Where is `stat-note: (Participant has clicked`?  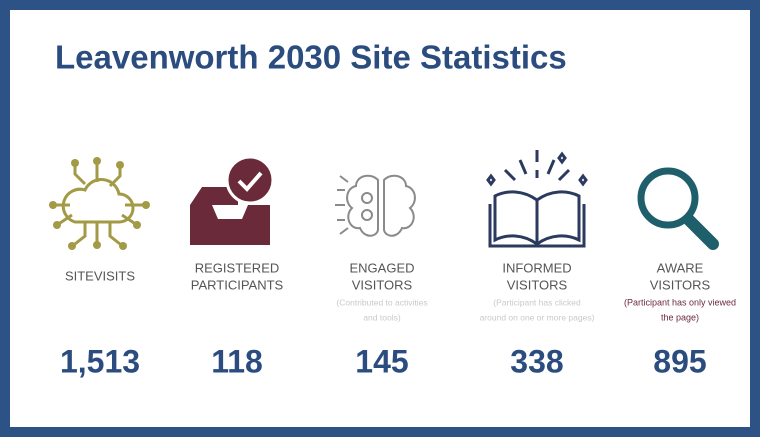 stat-note: (Participant has clicked is located at coordinates (537, 302).